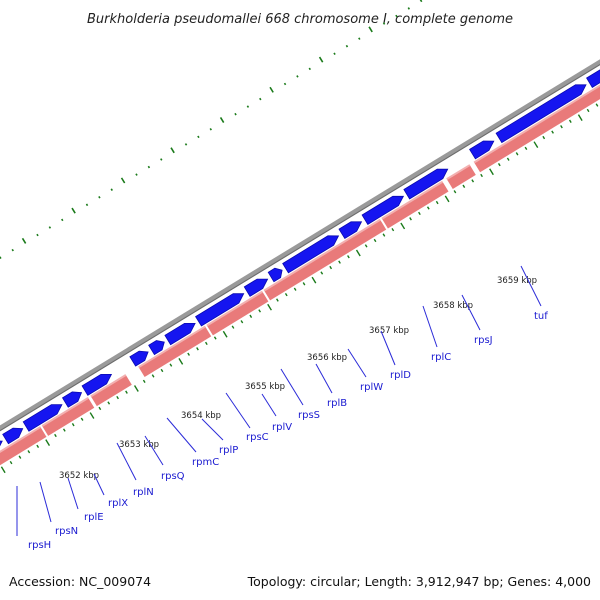 The width and height of the screenshot is (600, 600). What do you see at coordinates (118, 503) in the screenshot?
I see `gene-label-rplX: rplX` at bounding box center [118, 503].